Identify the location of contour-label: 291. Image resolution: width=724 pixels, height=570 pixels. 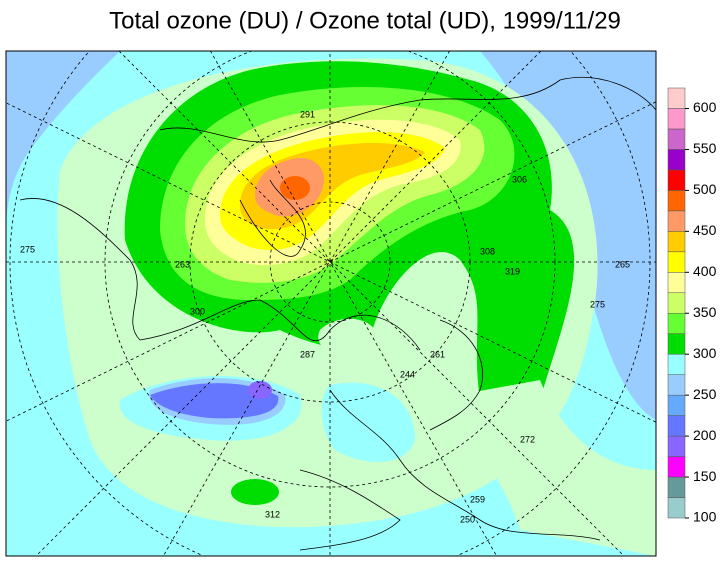
(307, 114).